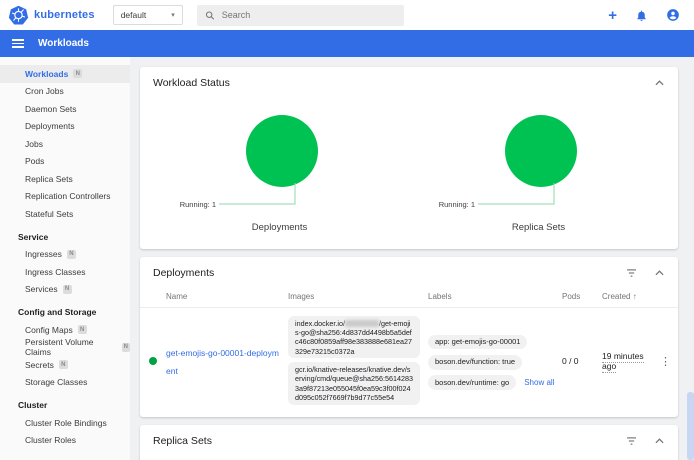  I want to click on sidebar-item-cluster-roles: Cluster Roles, so click(65, 441).